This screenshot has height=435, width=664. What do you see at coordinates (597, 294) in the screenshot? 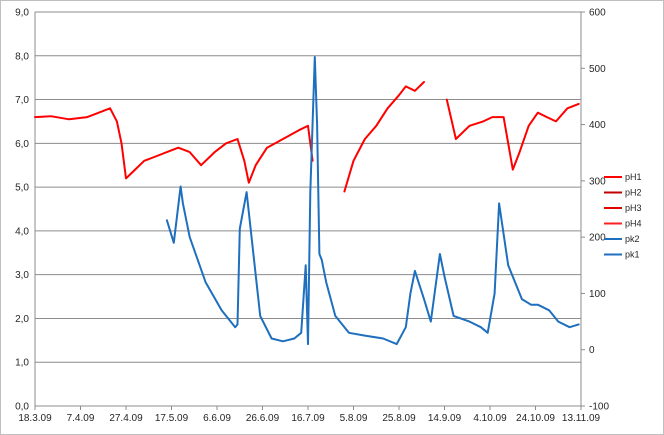
I see `y-right-tick-label: 100` at bounding box center [597, 294].